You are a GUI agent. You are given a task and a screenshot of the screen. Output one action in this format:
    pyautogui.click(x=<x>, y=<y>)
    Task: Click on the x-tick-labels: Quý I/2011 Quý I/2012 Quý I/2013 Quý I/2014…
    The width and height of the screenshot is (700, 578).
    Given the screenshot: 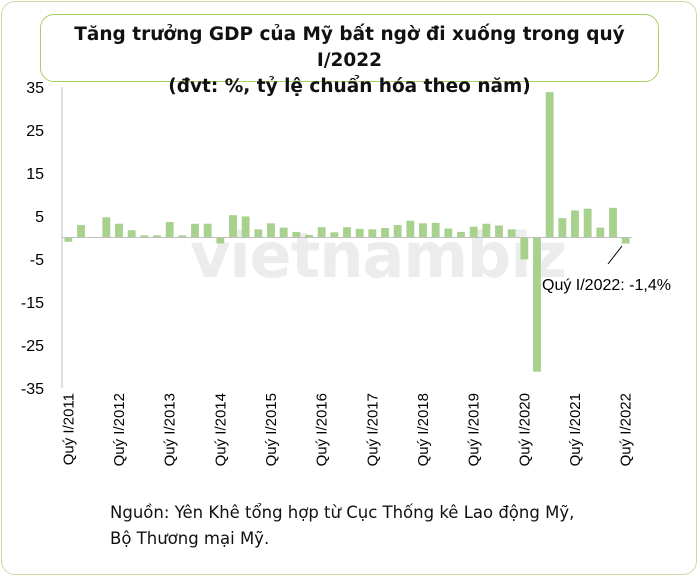 What is the action you would take?
    pyautogui.click(x=347, y=429)
    